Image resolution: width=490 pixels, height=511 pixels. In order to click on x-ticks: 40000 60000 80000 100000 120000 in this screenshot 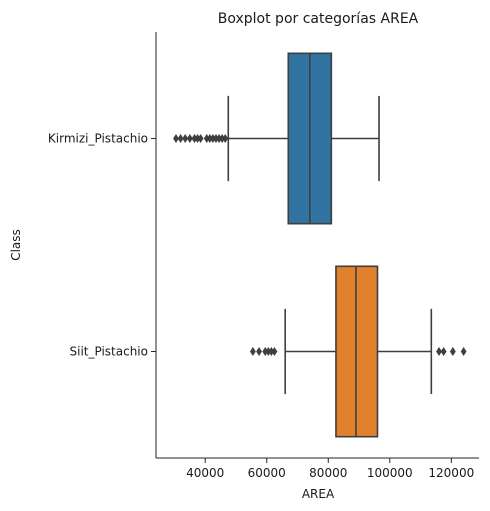, I will do `click(330, 469)`.